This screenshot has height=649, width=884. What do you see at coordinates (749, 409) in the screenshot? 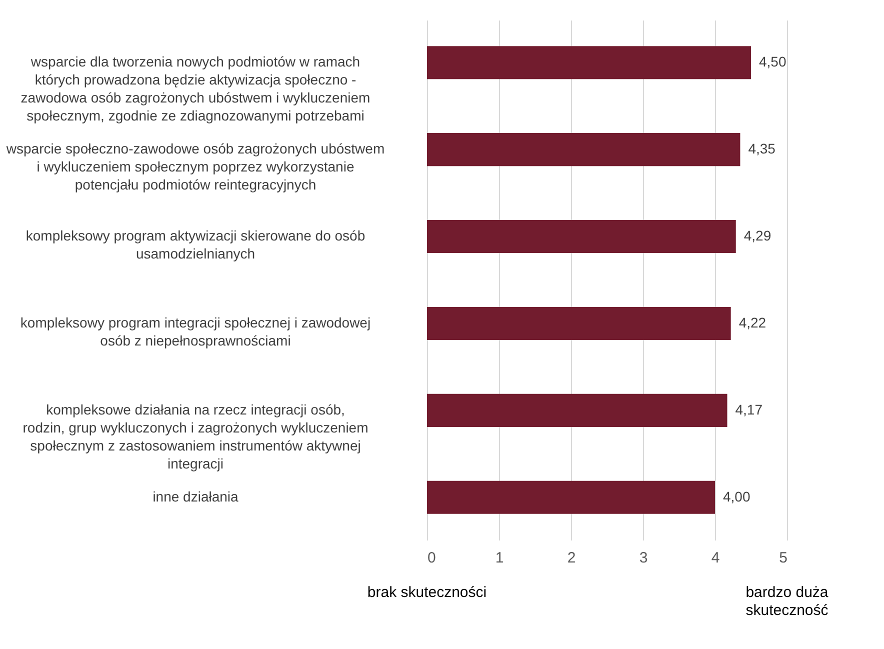
I see `data-label: 4,17` at bounding box center [749, 409].